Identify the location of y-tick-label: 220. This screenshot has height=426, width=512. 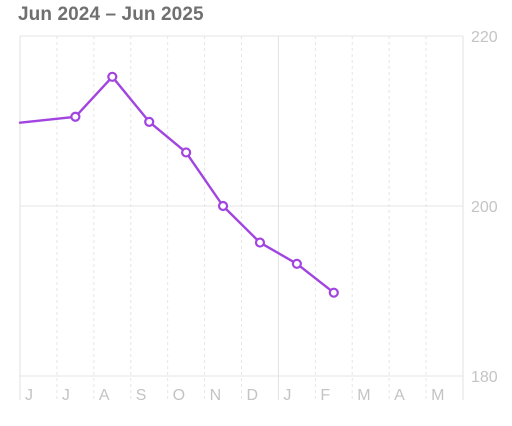
(484, 37).